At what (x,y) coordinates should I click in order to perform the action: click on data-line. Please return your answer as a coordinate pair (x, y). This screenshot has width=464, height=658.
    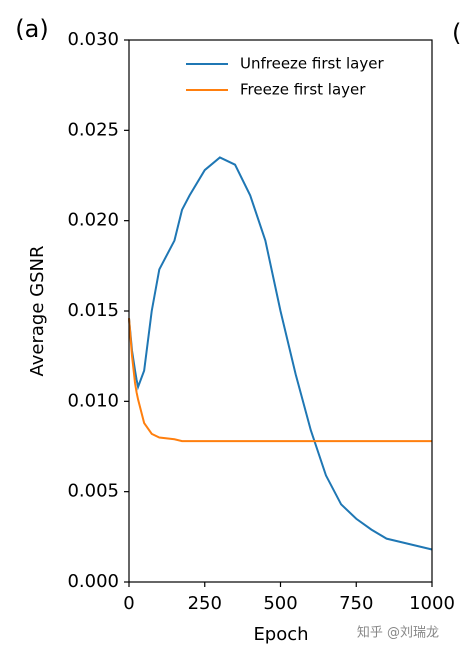
    Looking at the image, I should click on (280, 380).